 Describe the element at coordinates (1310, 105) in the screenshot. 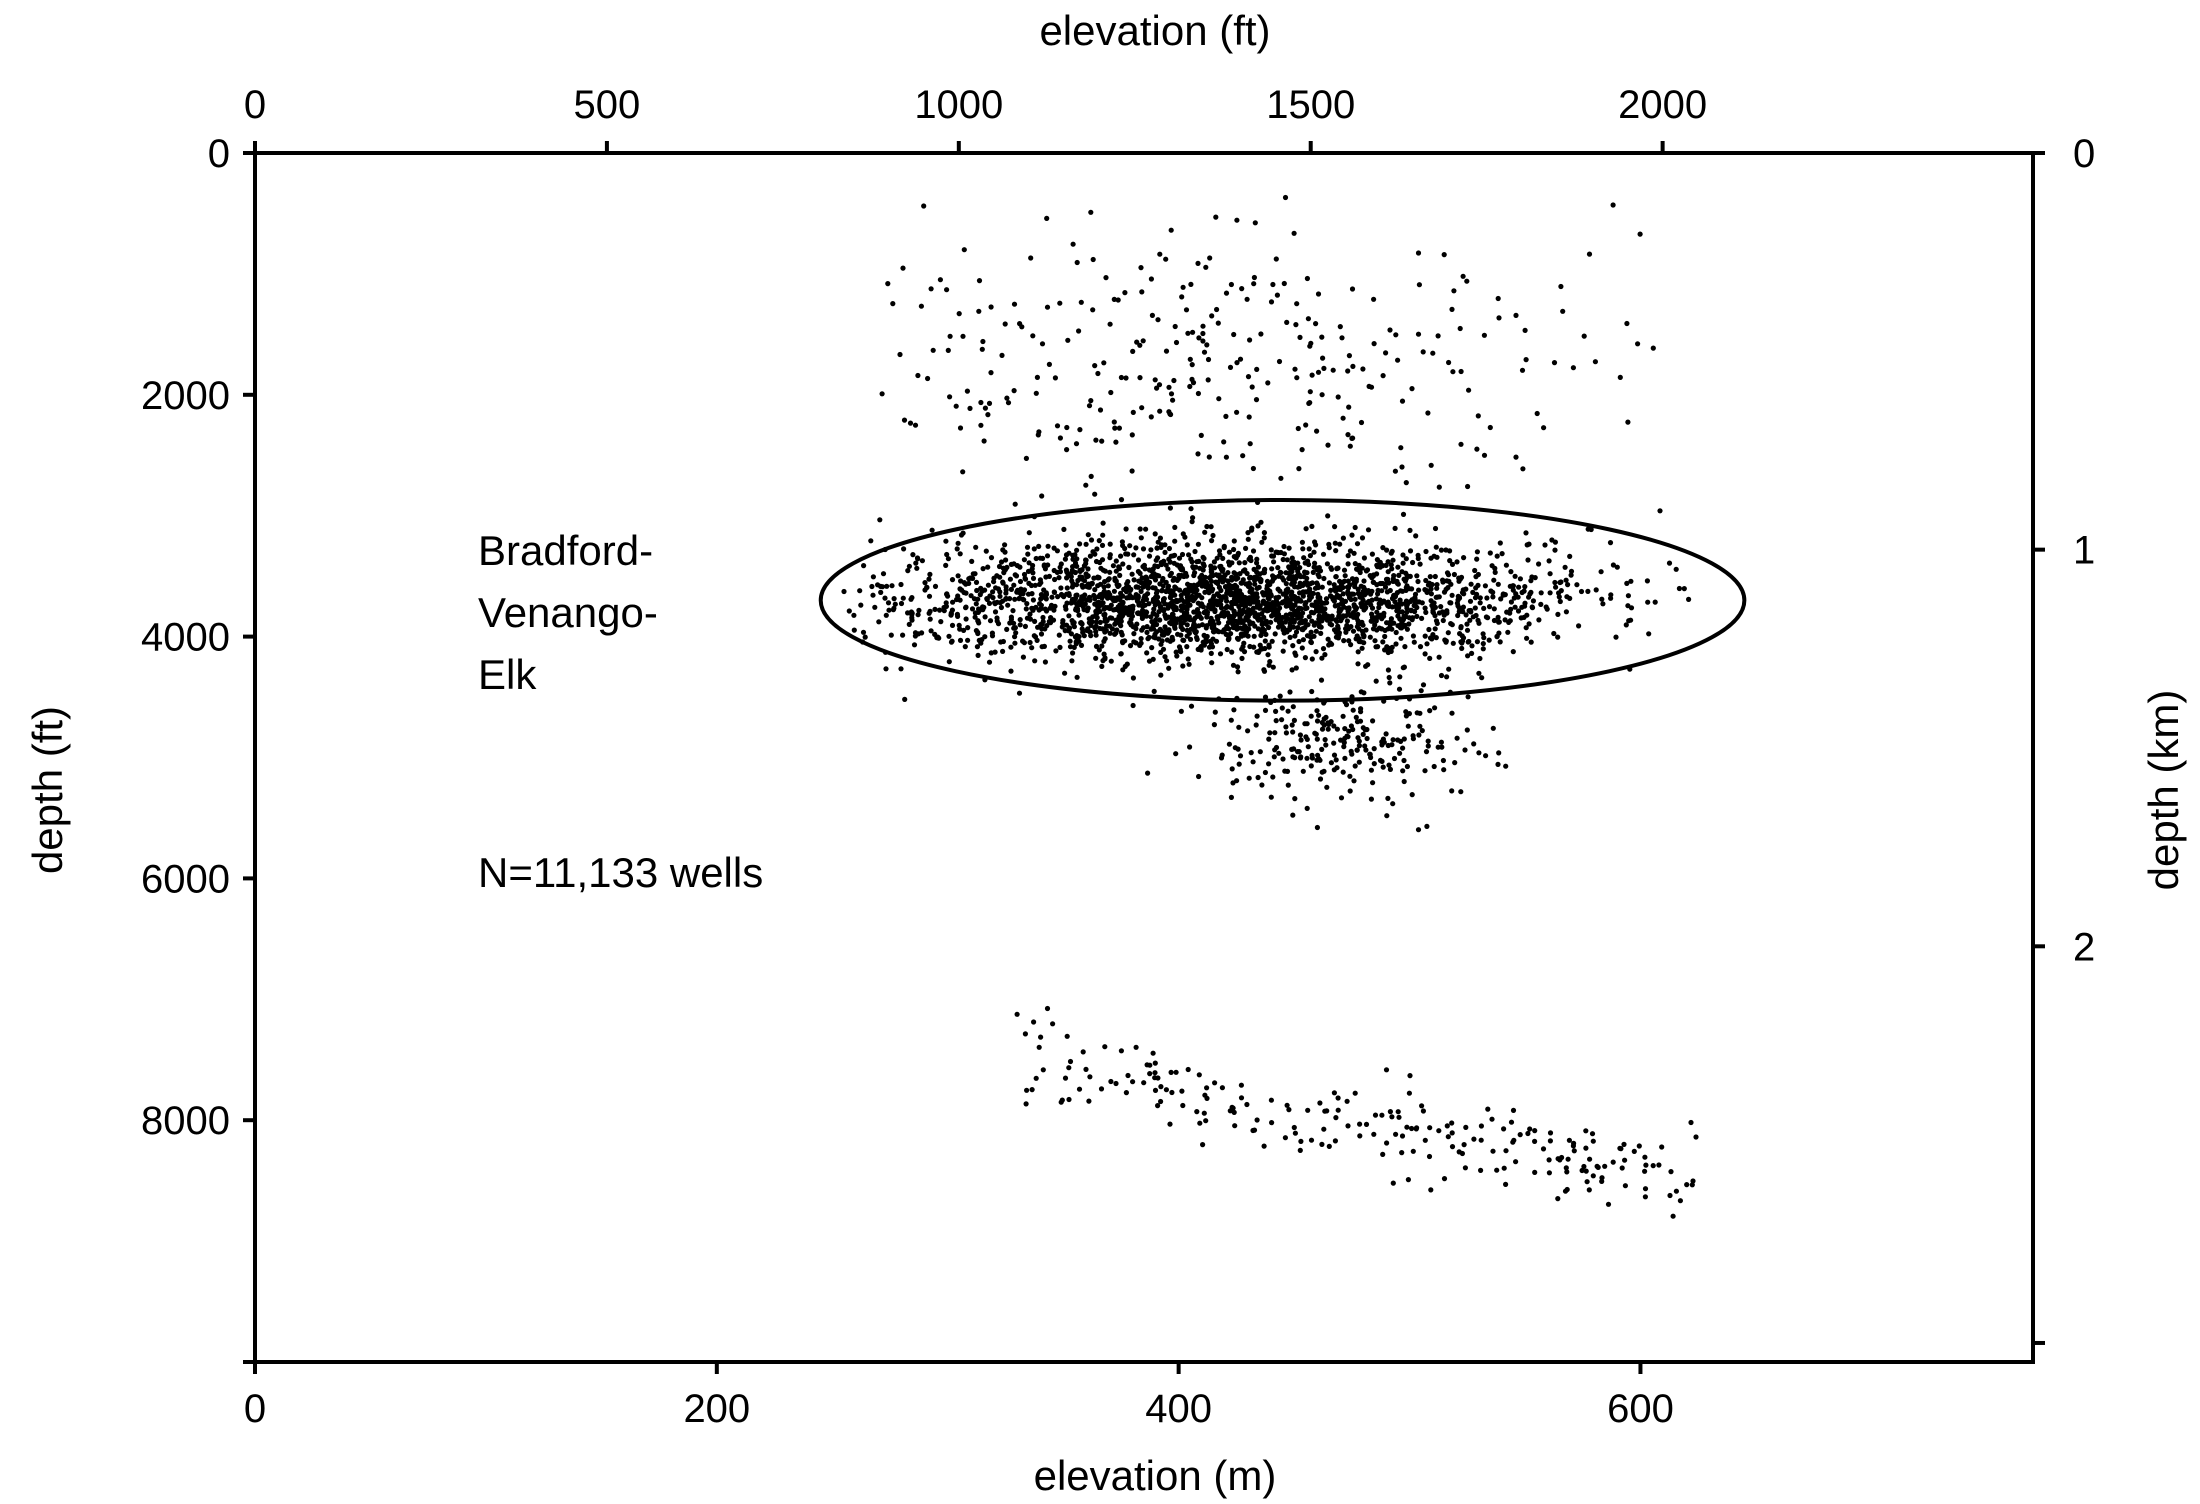

I see `x-top-tick-label: 1500` at that location.